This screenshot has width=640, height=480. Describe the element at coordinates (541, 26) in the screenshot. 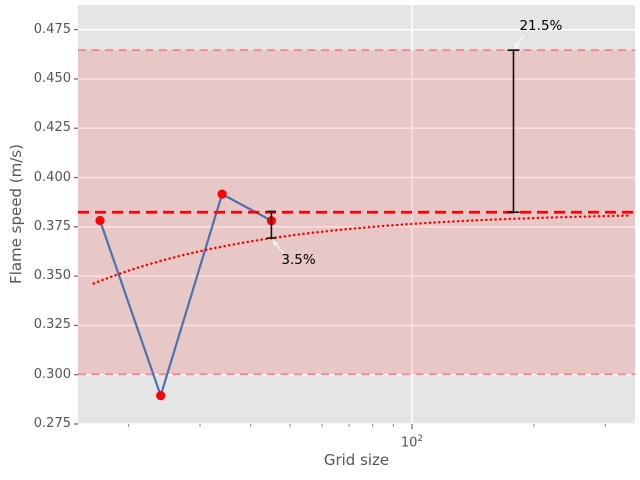

I see `error-percentage-label: 21.5%` at that location.